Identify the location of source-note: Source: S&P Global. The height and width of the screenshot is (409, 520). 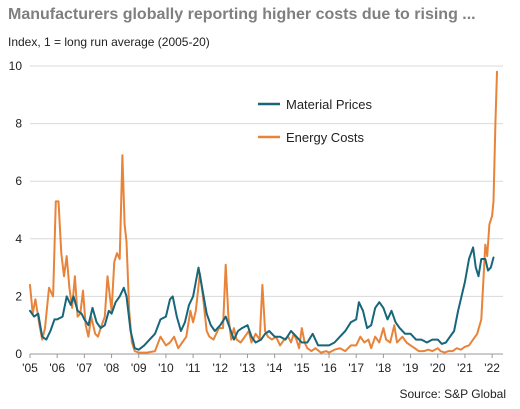
(452, 394).